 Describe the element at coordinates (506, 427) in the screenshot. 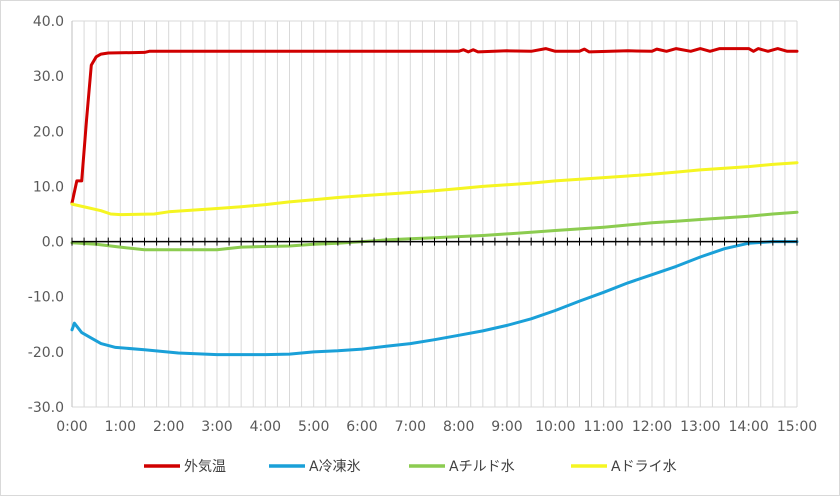

I see `x-tick-label: 9:00` at that location.